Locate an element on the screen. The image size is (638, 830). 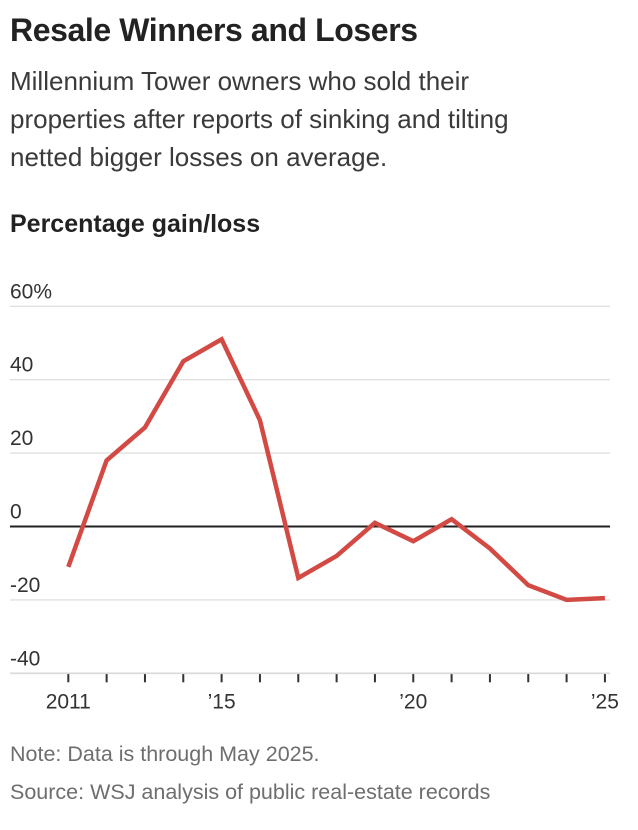
y-tick-label: -20 is located at coordinates (25, 585).